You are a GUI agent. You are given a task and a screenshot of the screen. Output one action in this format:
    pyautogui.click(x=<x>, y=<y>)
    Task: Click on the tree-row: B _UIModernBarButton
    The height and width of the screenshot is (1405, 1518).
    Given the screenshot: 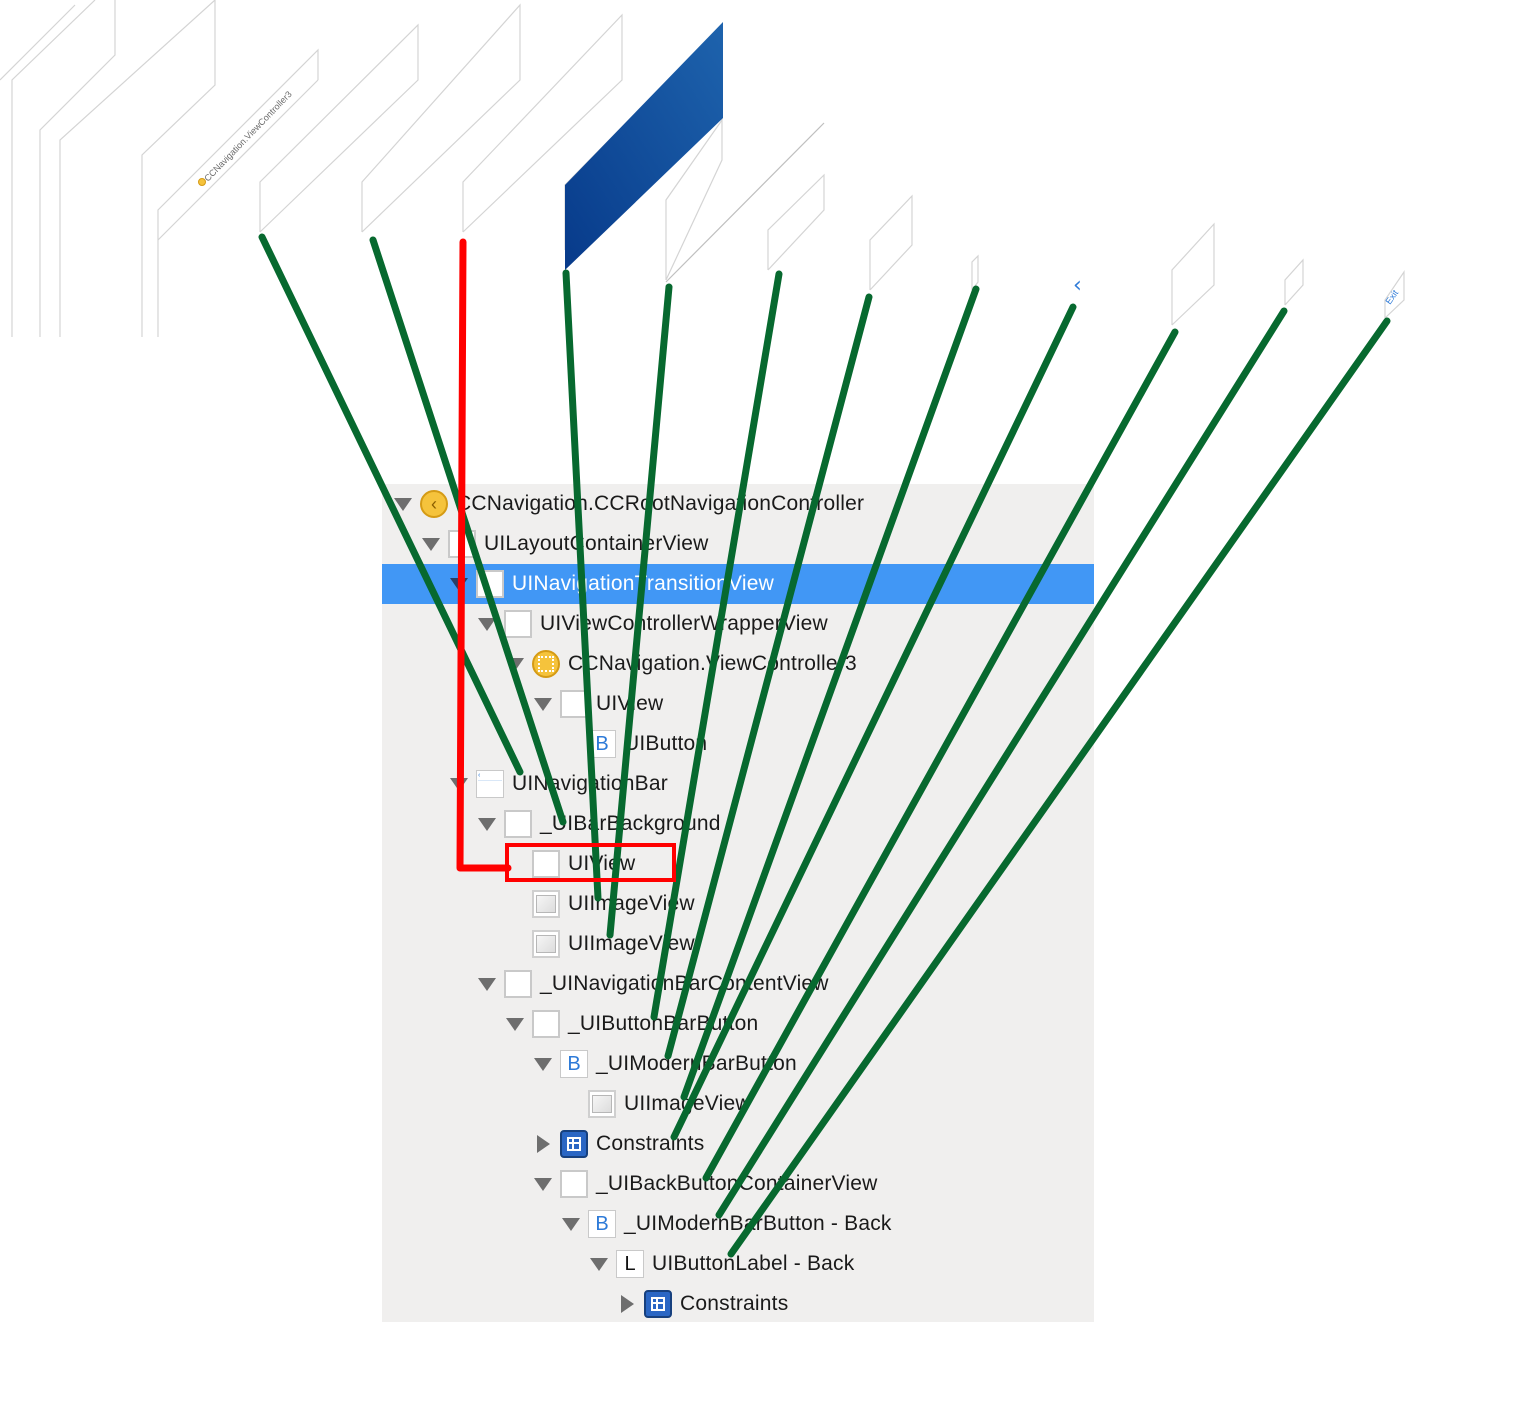 What is the action you would take?
    pyautogui.click(x=738, y=1064)
    